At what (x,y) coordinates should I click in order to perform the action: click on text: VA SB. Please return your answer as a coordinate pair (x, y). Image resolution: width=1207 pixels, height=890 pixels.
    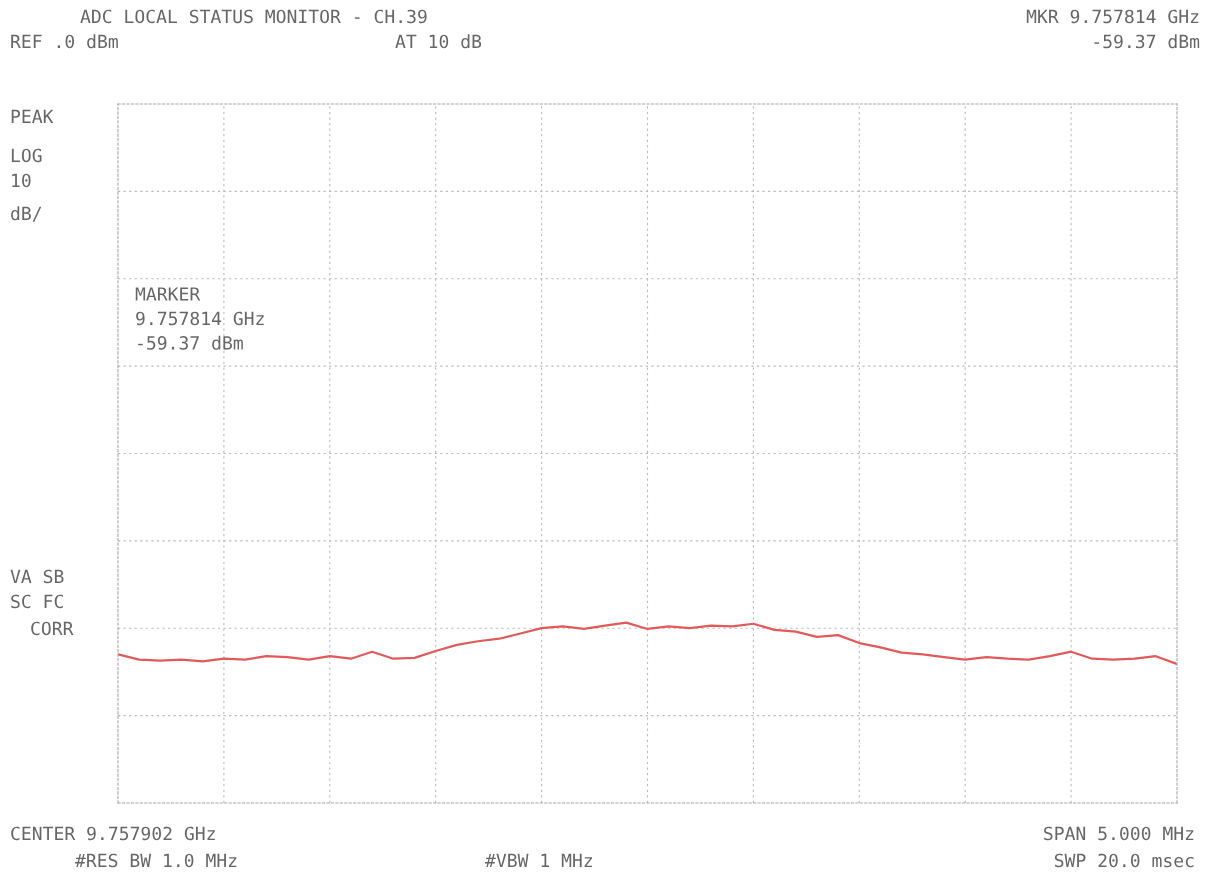
    Looking at the image, I should click on (37, 576).